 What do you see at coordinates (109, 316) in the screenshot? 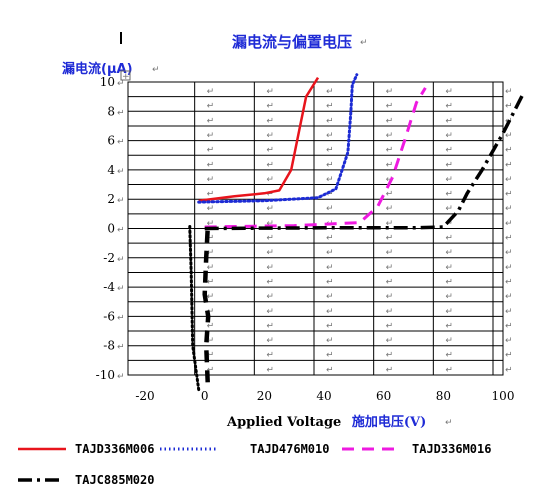
I see `y-tick-label: -6` at bounding box center [109, 316].